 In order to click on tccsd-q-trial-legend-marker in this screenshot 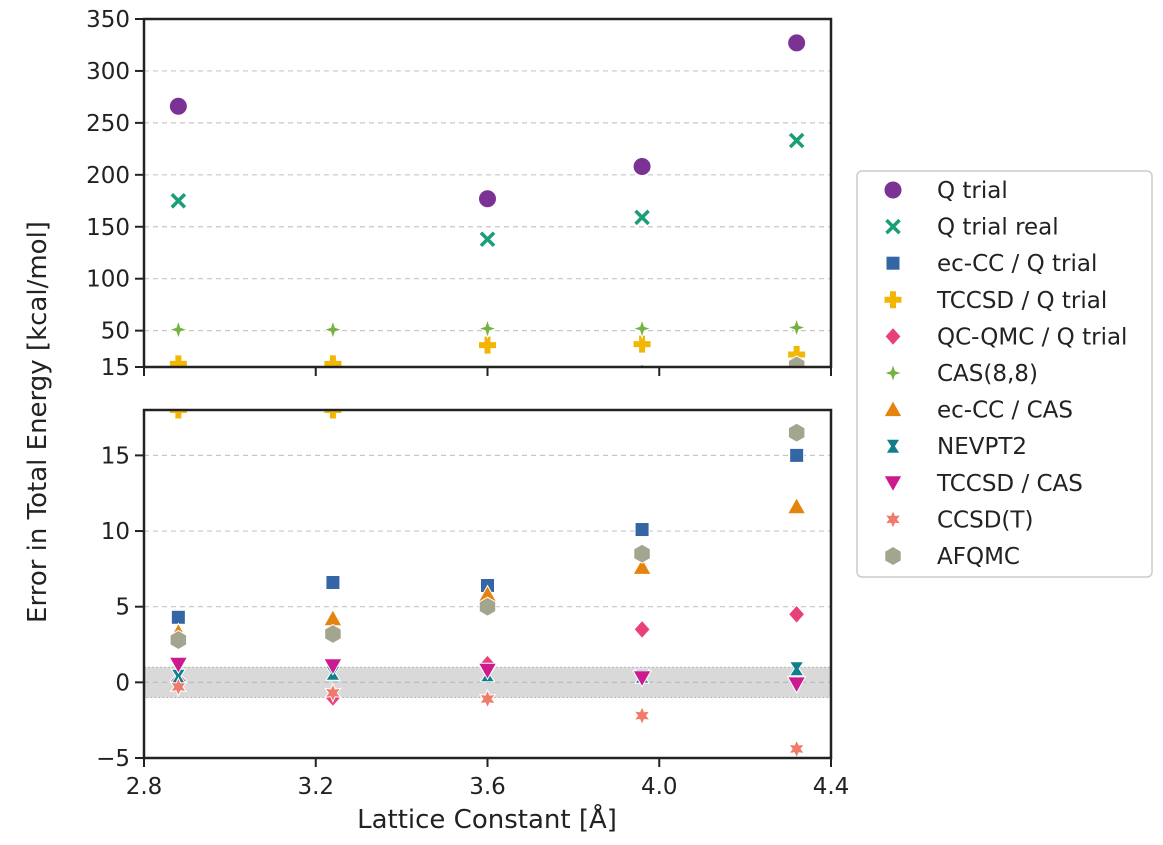, I will do `click(893, 300)`.